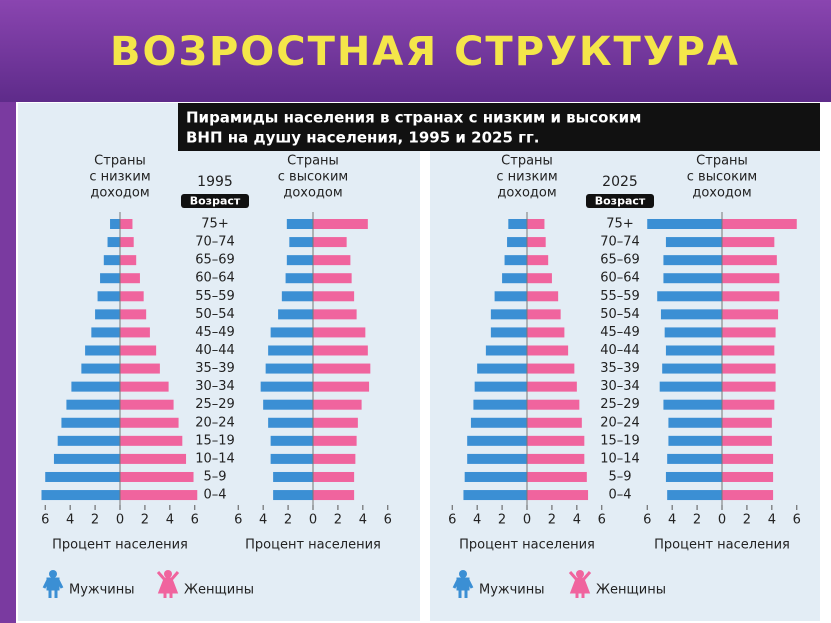  I want to click on age-group: 70–74, so click(215, 242).